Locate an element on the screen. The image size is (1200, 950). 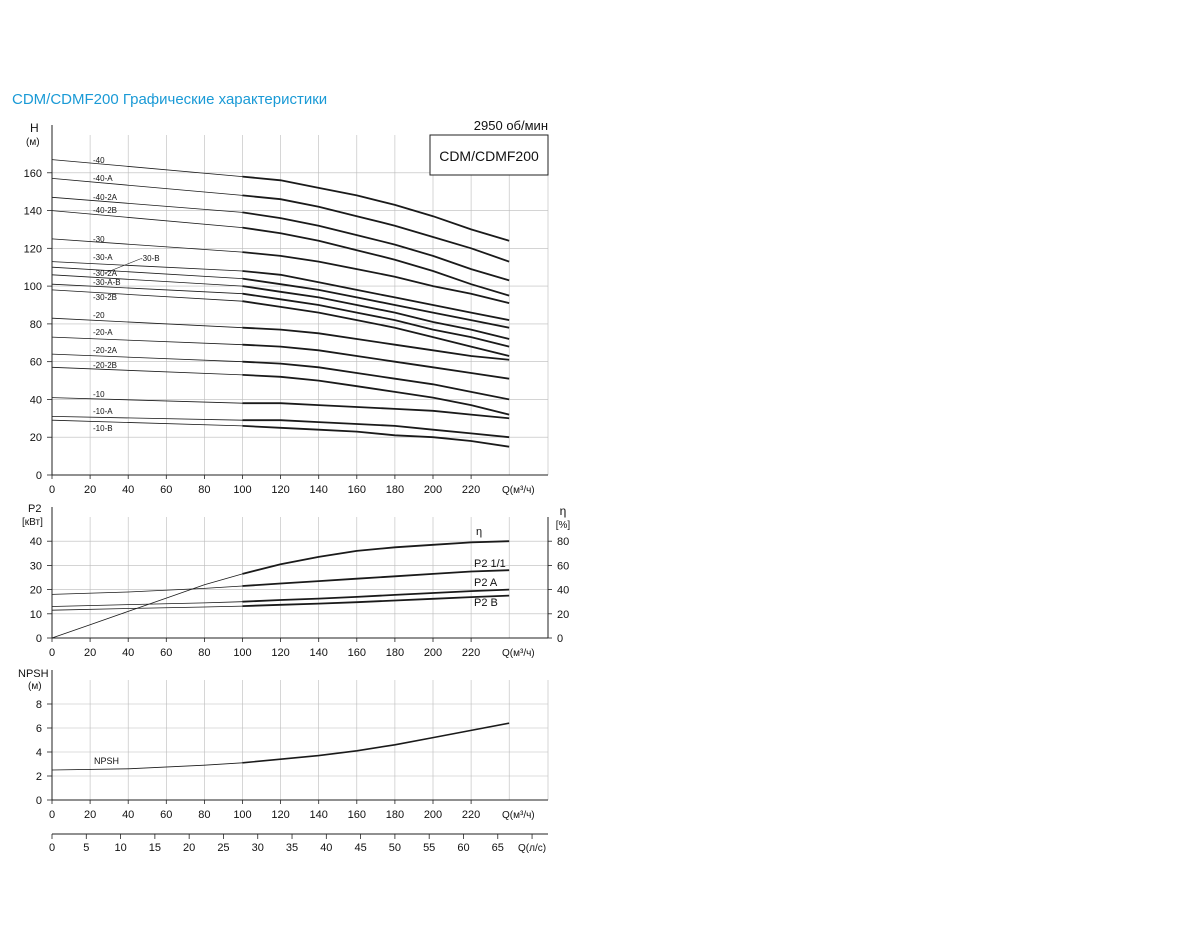
series-label: -30-2B is located at coordinates (105, 297).